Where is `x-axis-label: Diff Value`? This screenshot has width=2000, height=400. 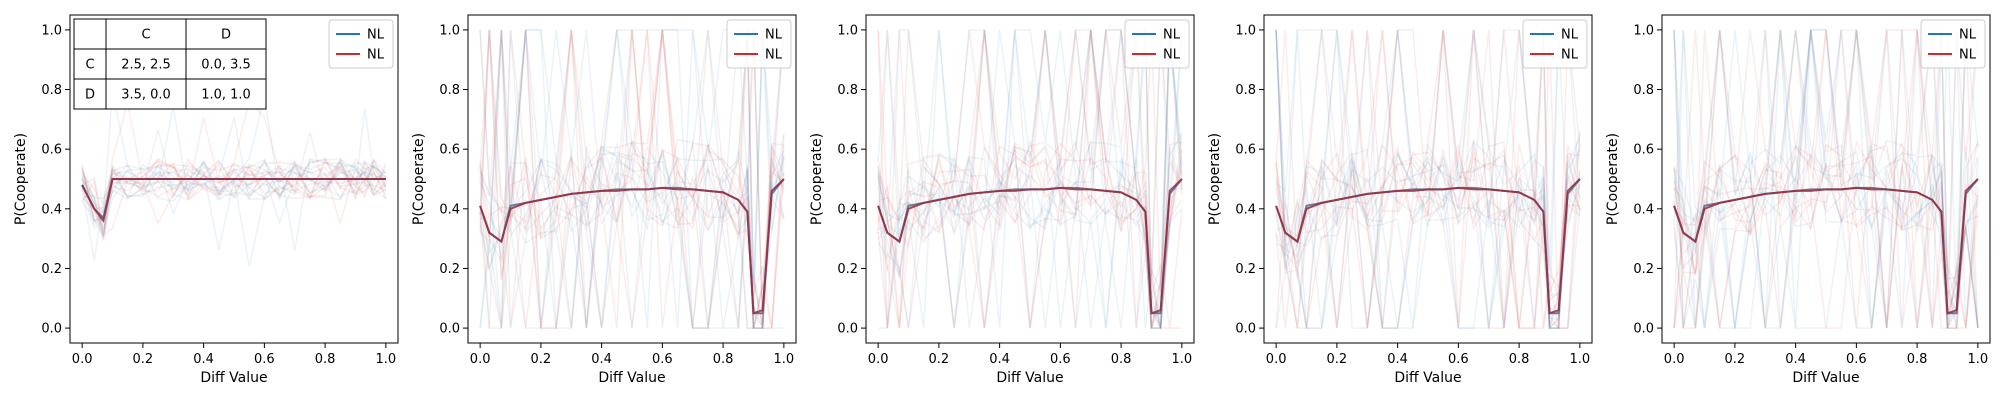
x-axis-label: Diff Value is located at coordinates (233, 378).